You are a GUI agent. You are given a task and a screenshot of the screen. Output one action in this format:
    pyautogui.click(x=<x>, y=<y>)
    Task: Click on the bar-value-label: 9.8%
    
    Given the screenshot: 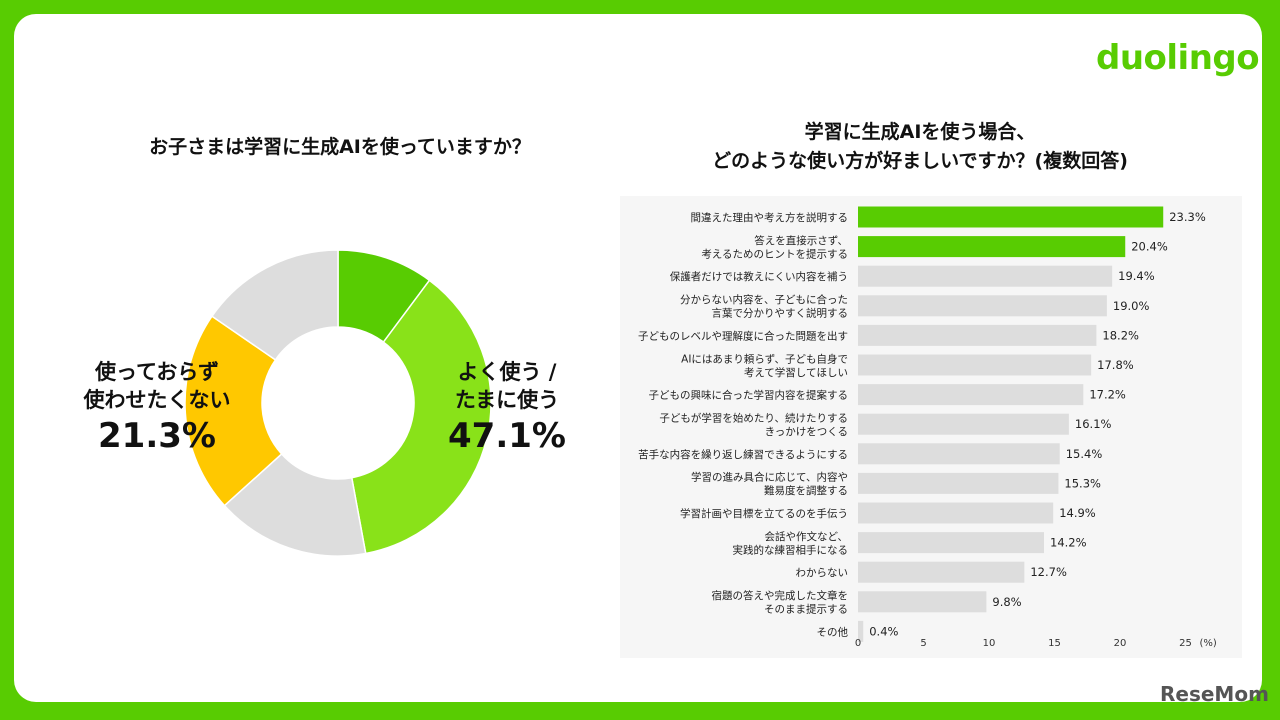 What is the action you would take?
    pyautogui.click(x=1006, y=602)
    